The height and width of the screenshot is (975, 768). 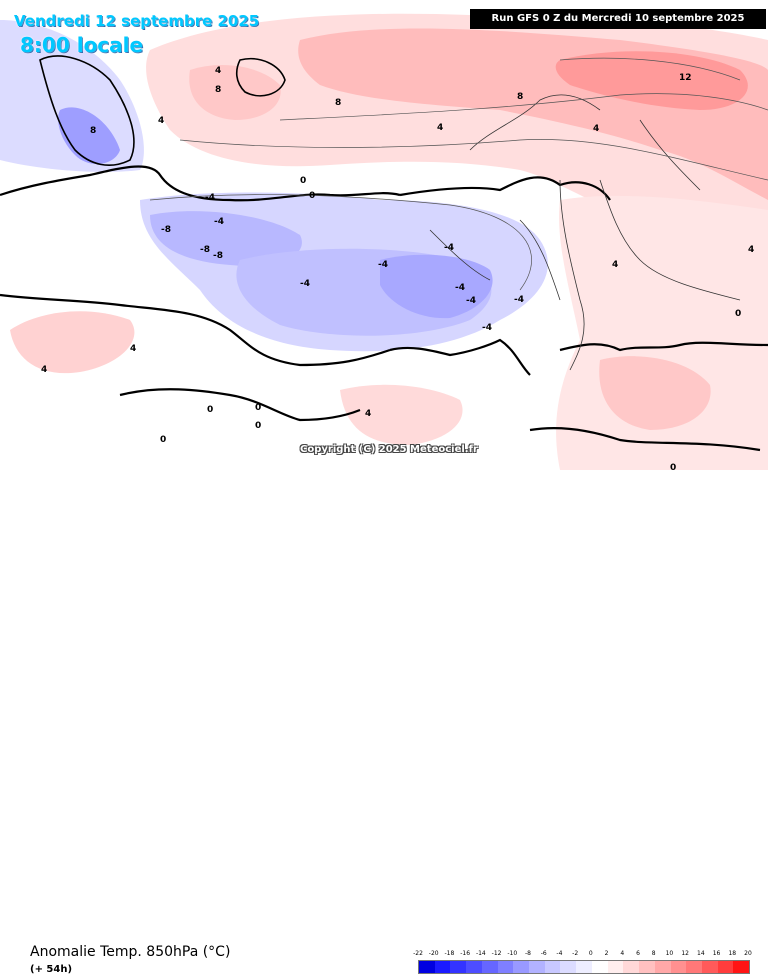 I want to click on cold-anomaly-greenland, so click(x=89, y=136).